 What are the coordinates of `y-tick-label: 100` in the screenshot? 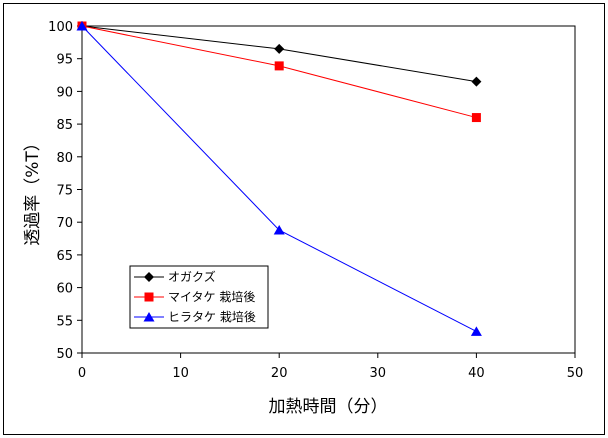 It's located at (60, 27).